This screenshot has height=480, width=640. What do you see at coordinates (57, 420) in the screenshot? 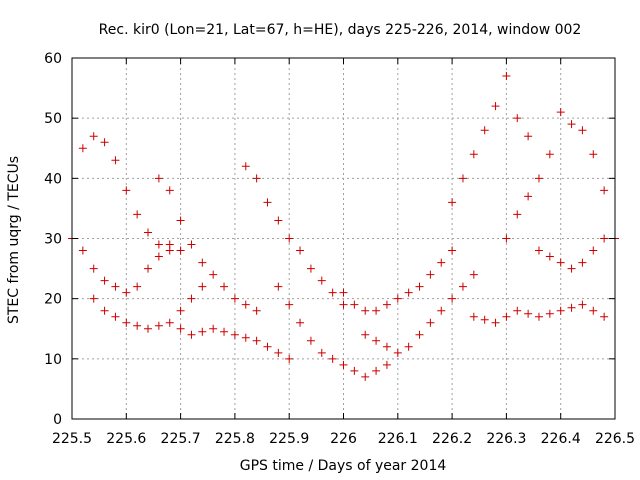
I see `y-tick-label: 0` at bounding box center [57, 420].